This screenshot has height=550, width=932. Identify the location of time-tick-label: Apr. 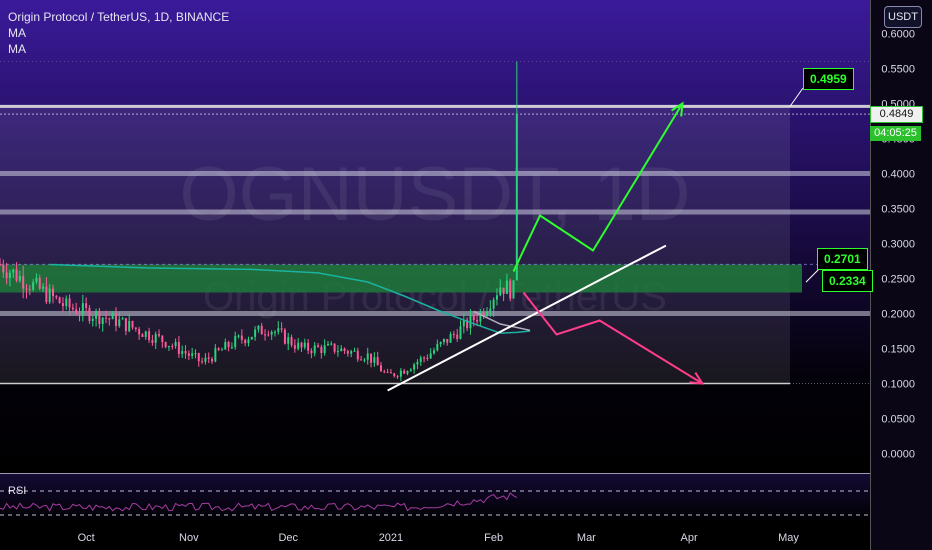
(689, 538).